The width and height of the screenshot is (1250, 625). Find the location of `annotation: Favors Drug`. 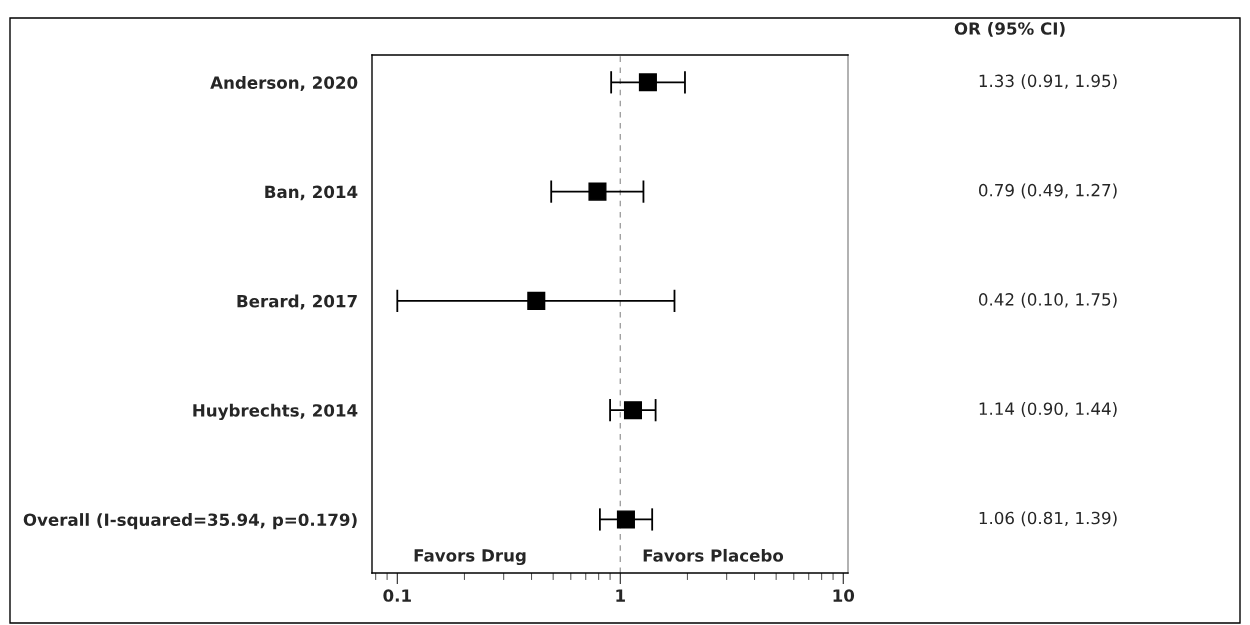

annotation: Favors Drug is located at coordinates (470, 557).